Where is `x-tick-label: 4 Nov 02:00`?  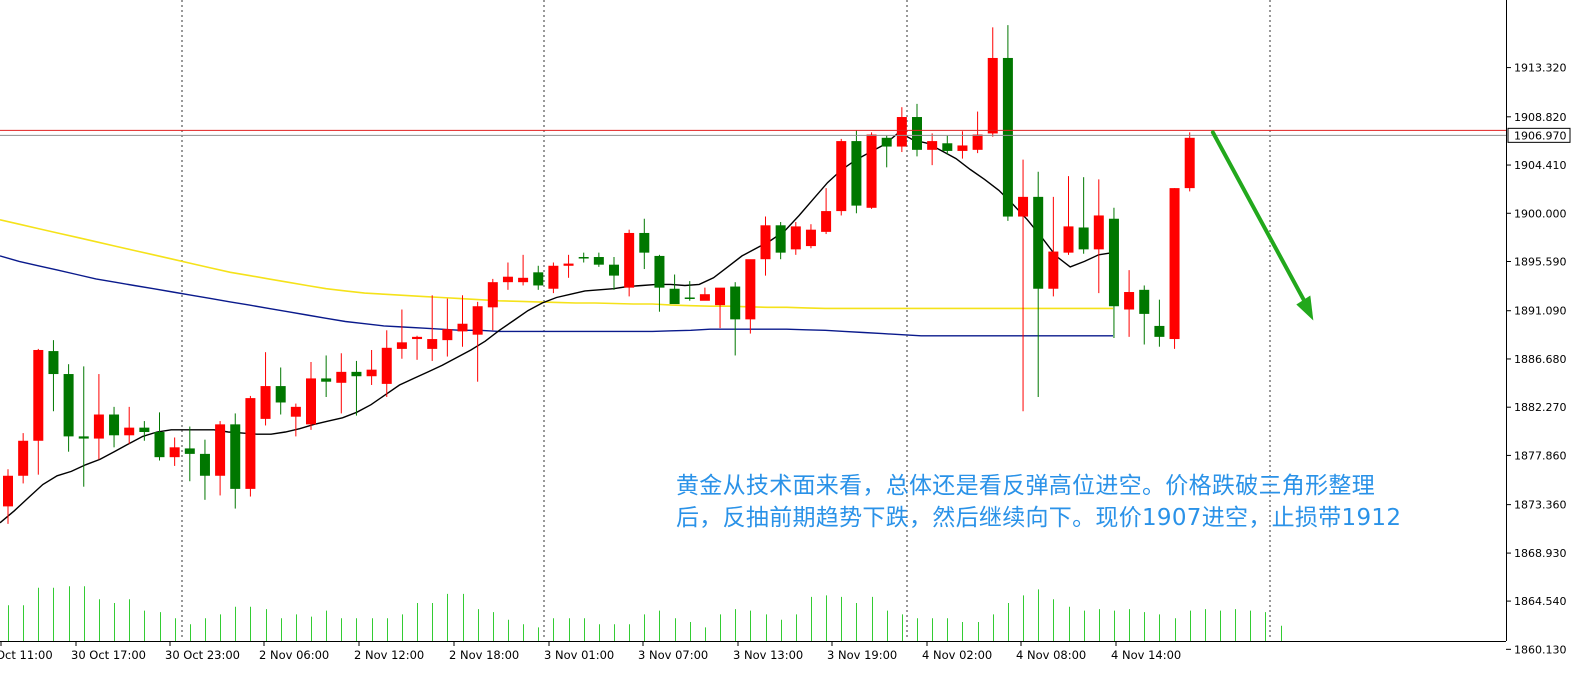 x-tick-label: 4 Nov 02:00 is located at coordinates (957, 655).